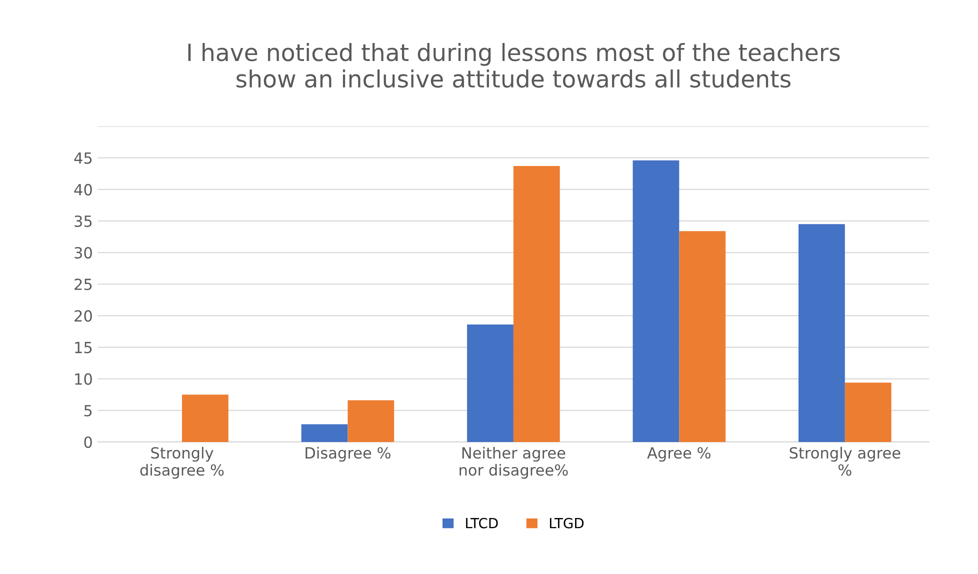 This screenshot has width=978, height=574. I want to click on y-tick-label: 0, so click(88, 442).